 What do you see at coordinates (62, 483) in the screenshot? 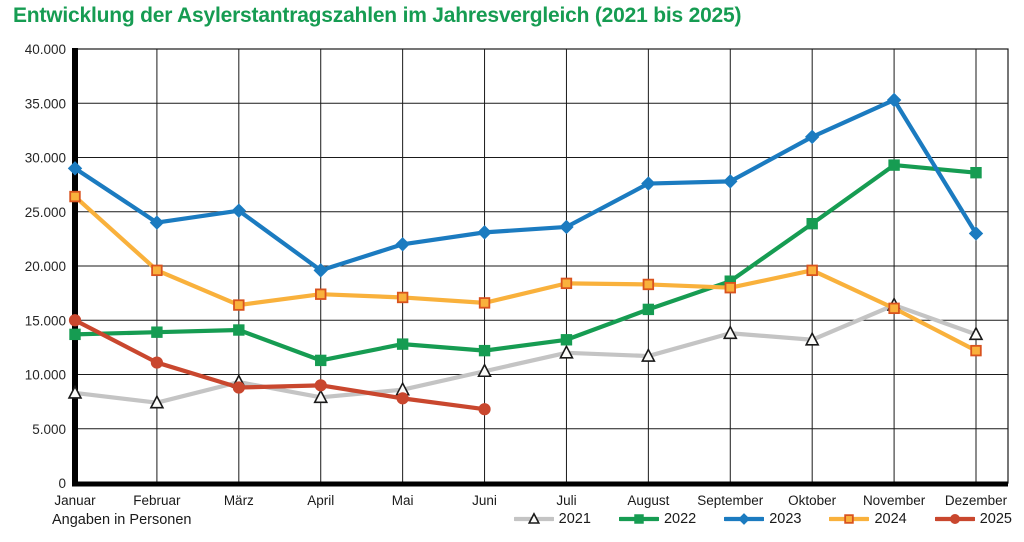
I see `y-tick-label: 0` at bounding box center [62, 483].